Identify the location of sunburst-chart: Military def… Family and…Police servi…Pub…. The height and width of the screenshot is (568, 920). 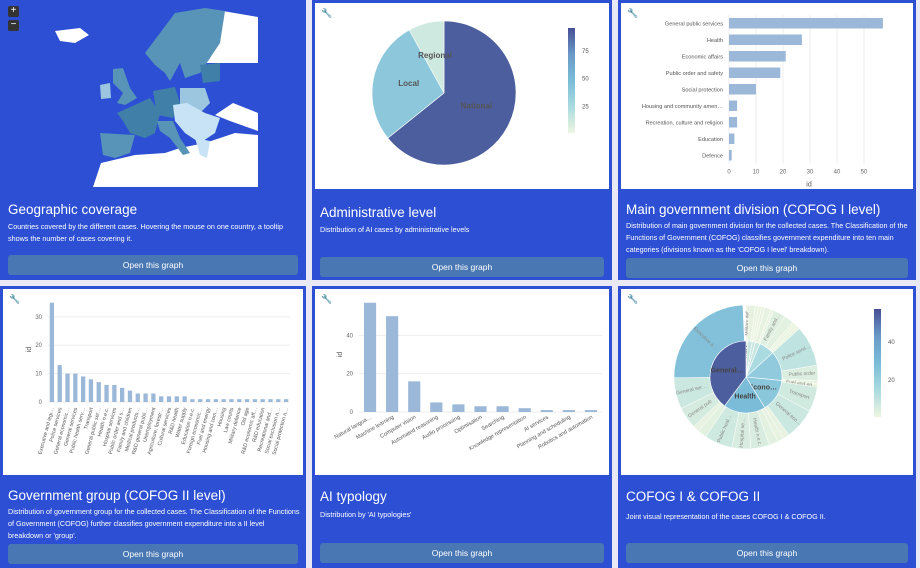
(767, 382).